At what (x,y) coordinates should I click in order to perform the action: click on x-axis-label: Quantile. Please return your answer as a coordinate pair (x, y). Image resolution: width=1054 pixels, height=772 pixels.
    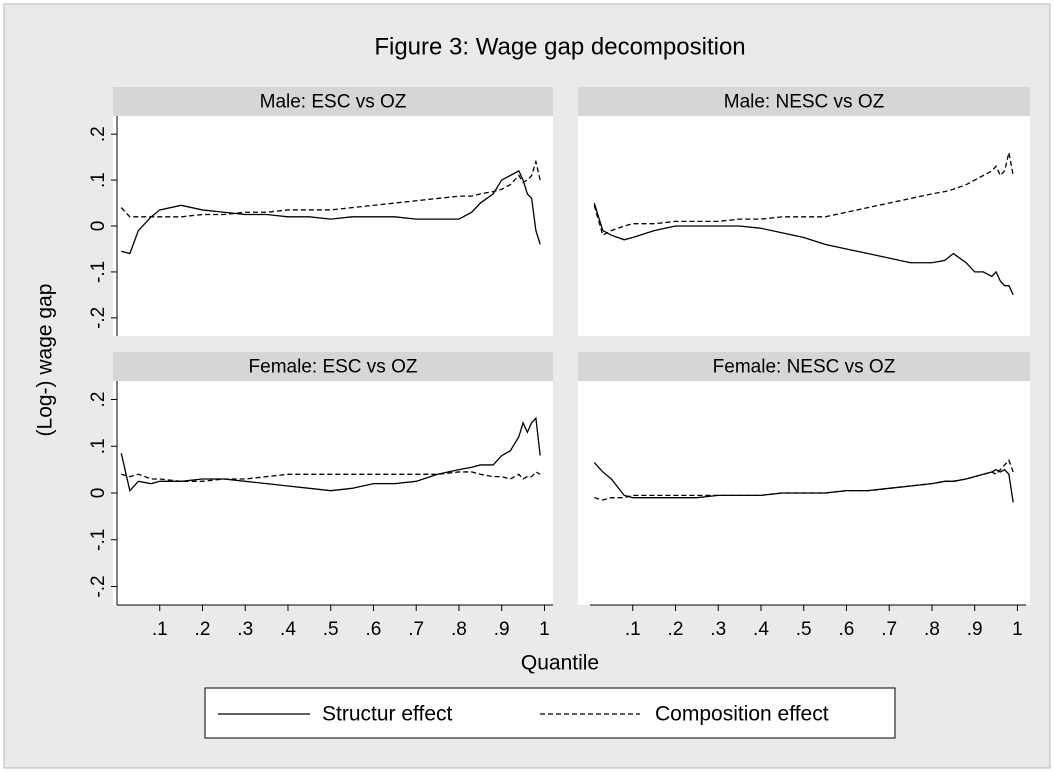
    Looking at the image, I should click on (560, 663).